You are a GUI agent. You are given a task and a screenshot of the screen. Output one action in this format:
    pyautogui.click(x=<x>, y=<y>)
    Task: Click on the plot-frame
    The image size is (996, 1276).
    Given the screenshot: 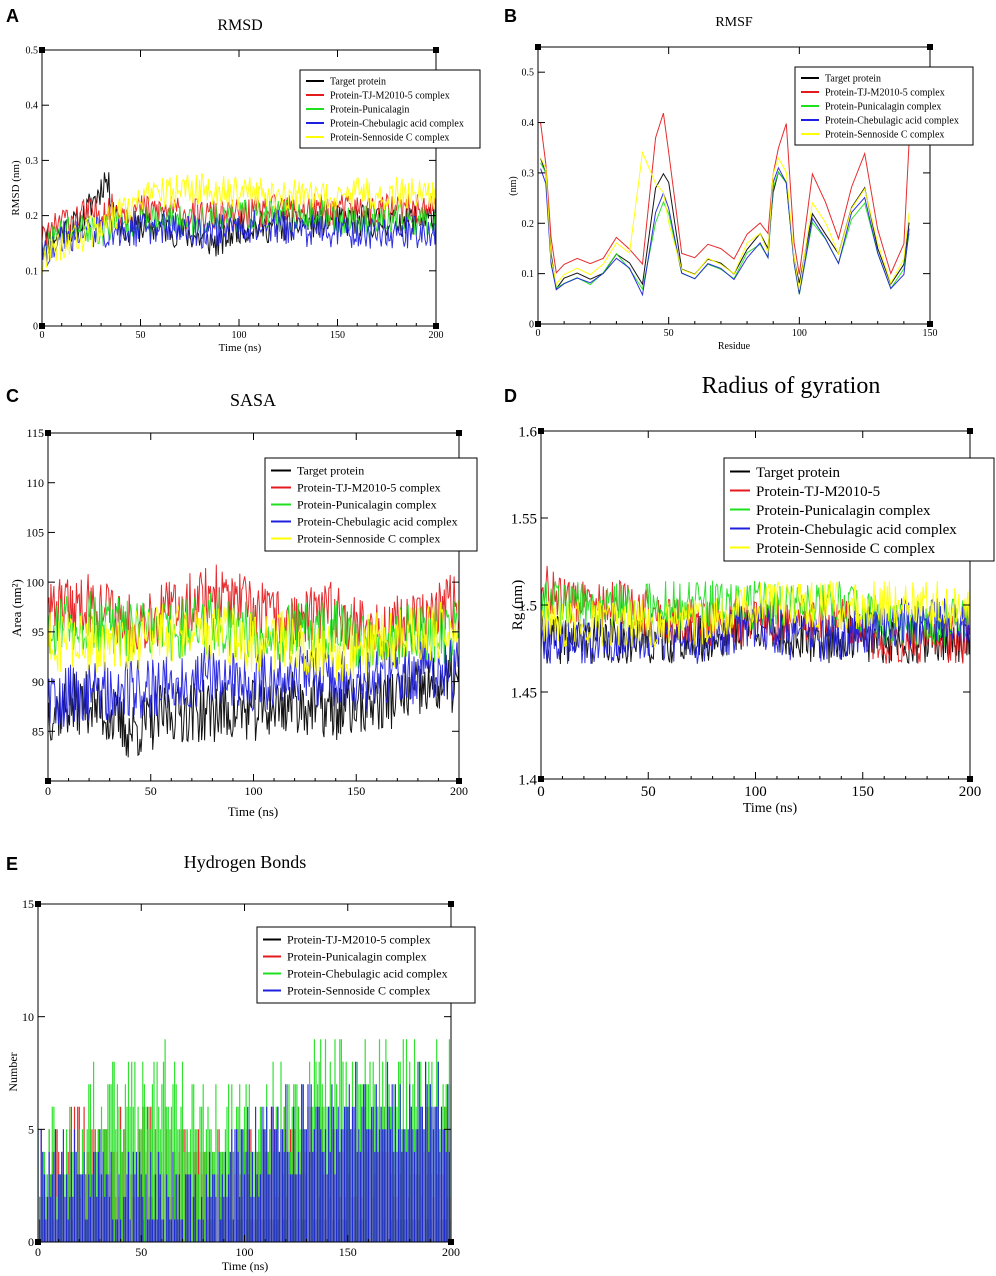 What is the action you would take?
    pyautogui.click(x=734, y=185)
    